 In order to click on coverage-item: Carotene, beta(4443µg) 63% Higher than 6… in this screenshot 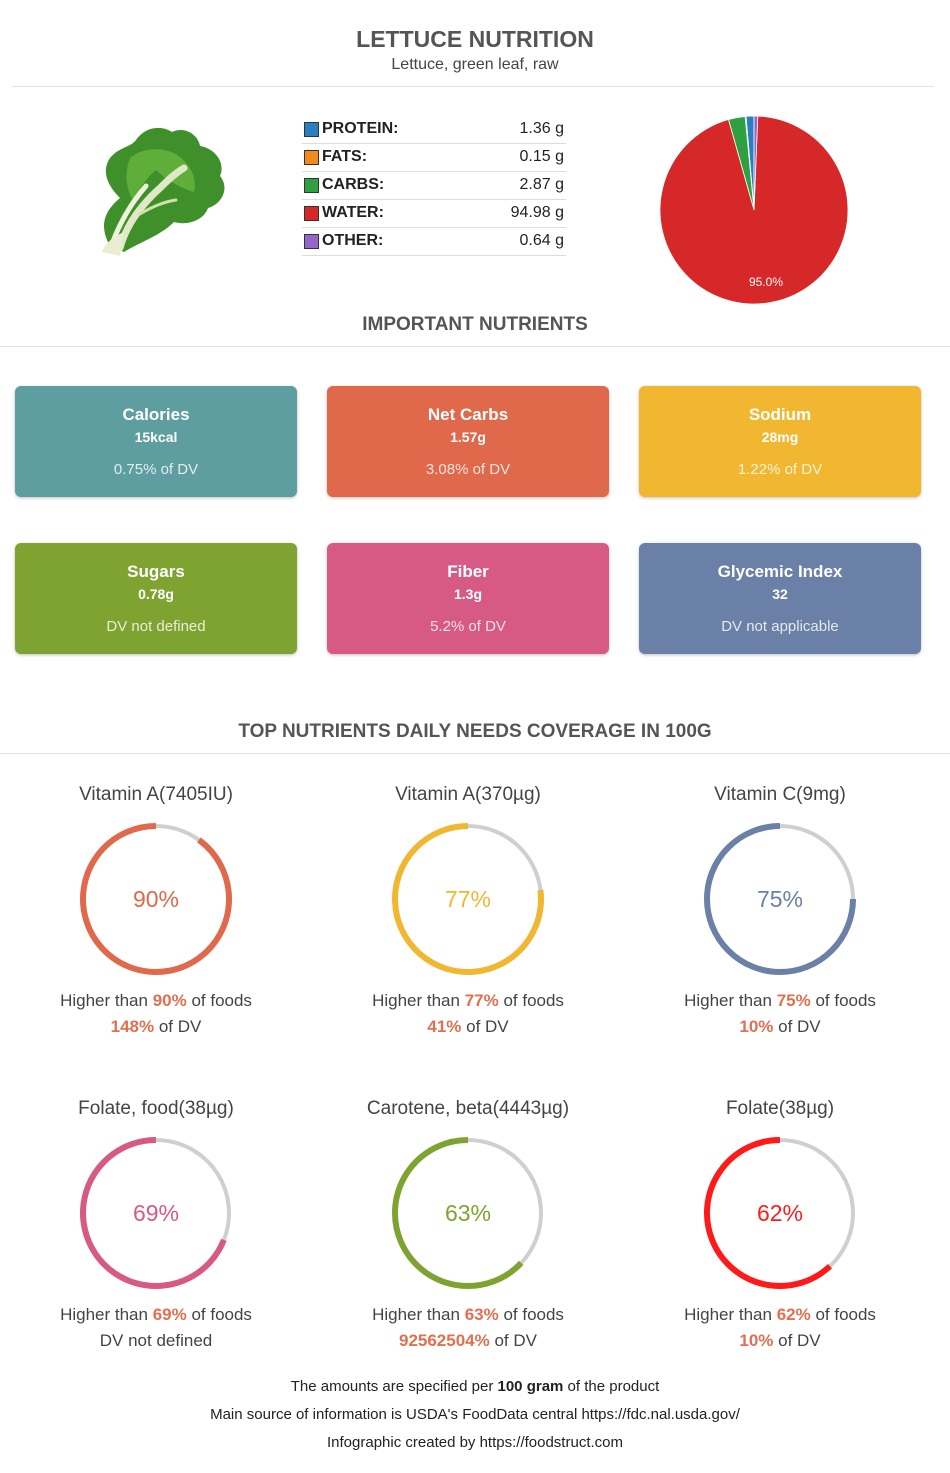, I will do `click(468, 1224)`.